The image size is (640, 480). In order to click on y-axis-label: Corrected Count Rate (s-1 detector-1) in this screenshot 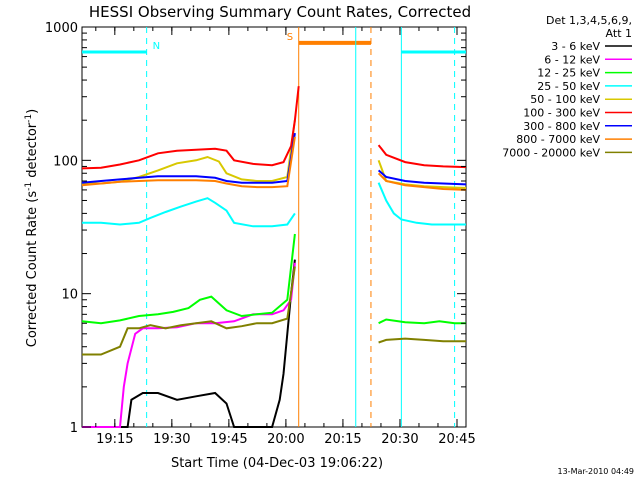, I will do `click(32, 228)`.